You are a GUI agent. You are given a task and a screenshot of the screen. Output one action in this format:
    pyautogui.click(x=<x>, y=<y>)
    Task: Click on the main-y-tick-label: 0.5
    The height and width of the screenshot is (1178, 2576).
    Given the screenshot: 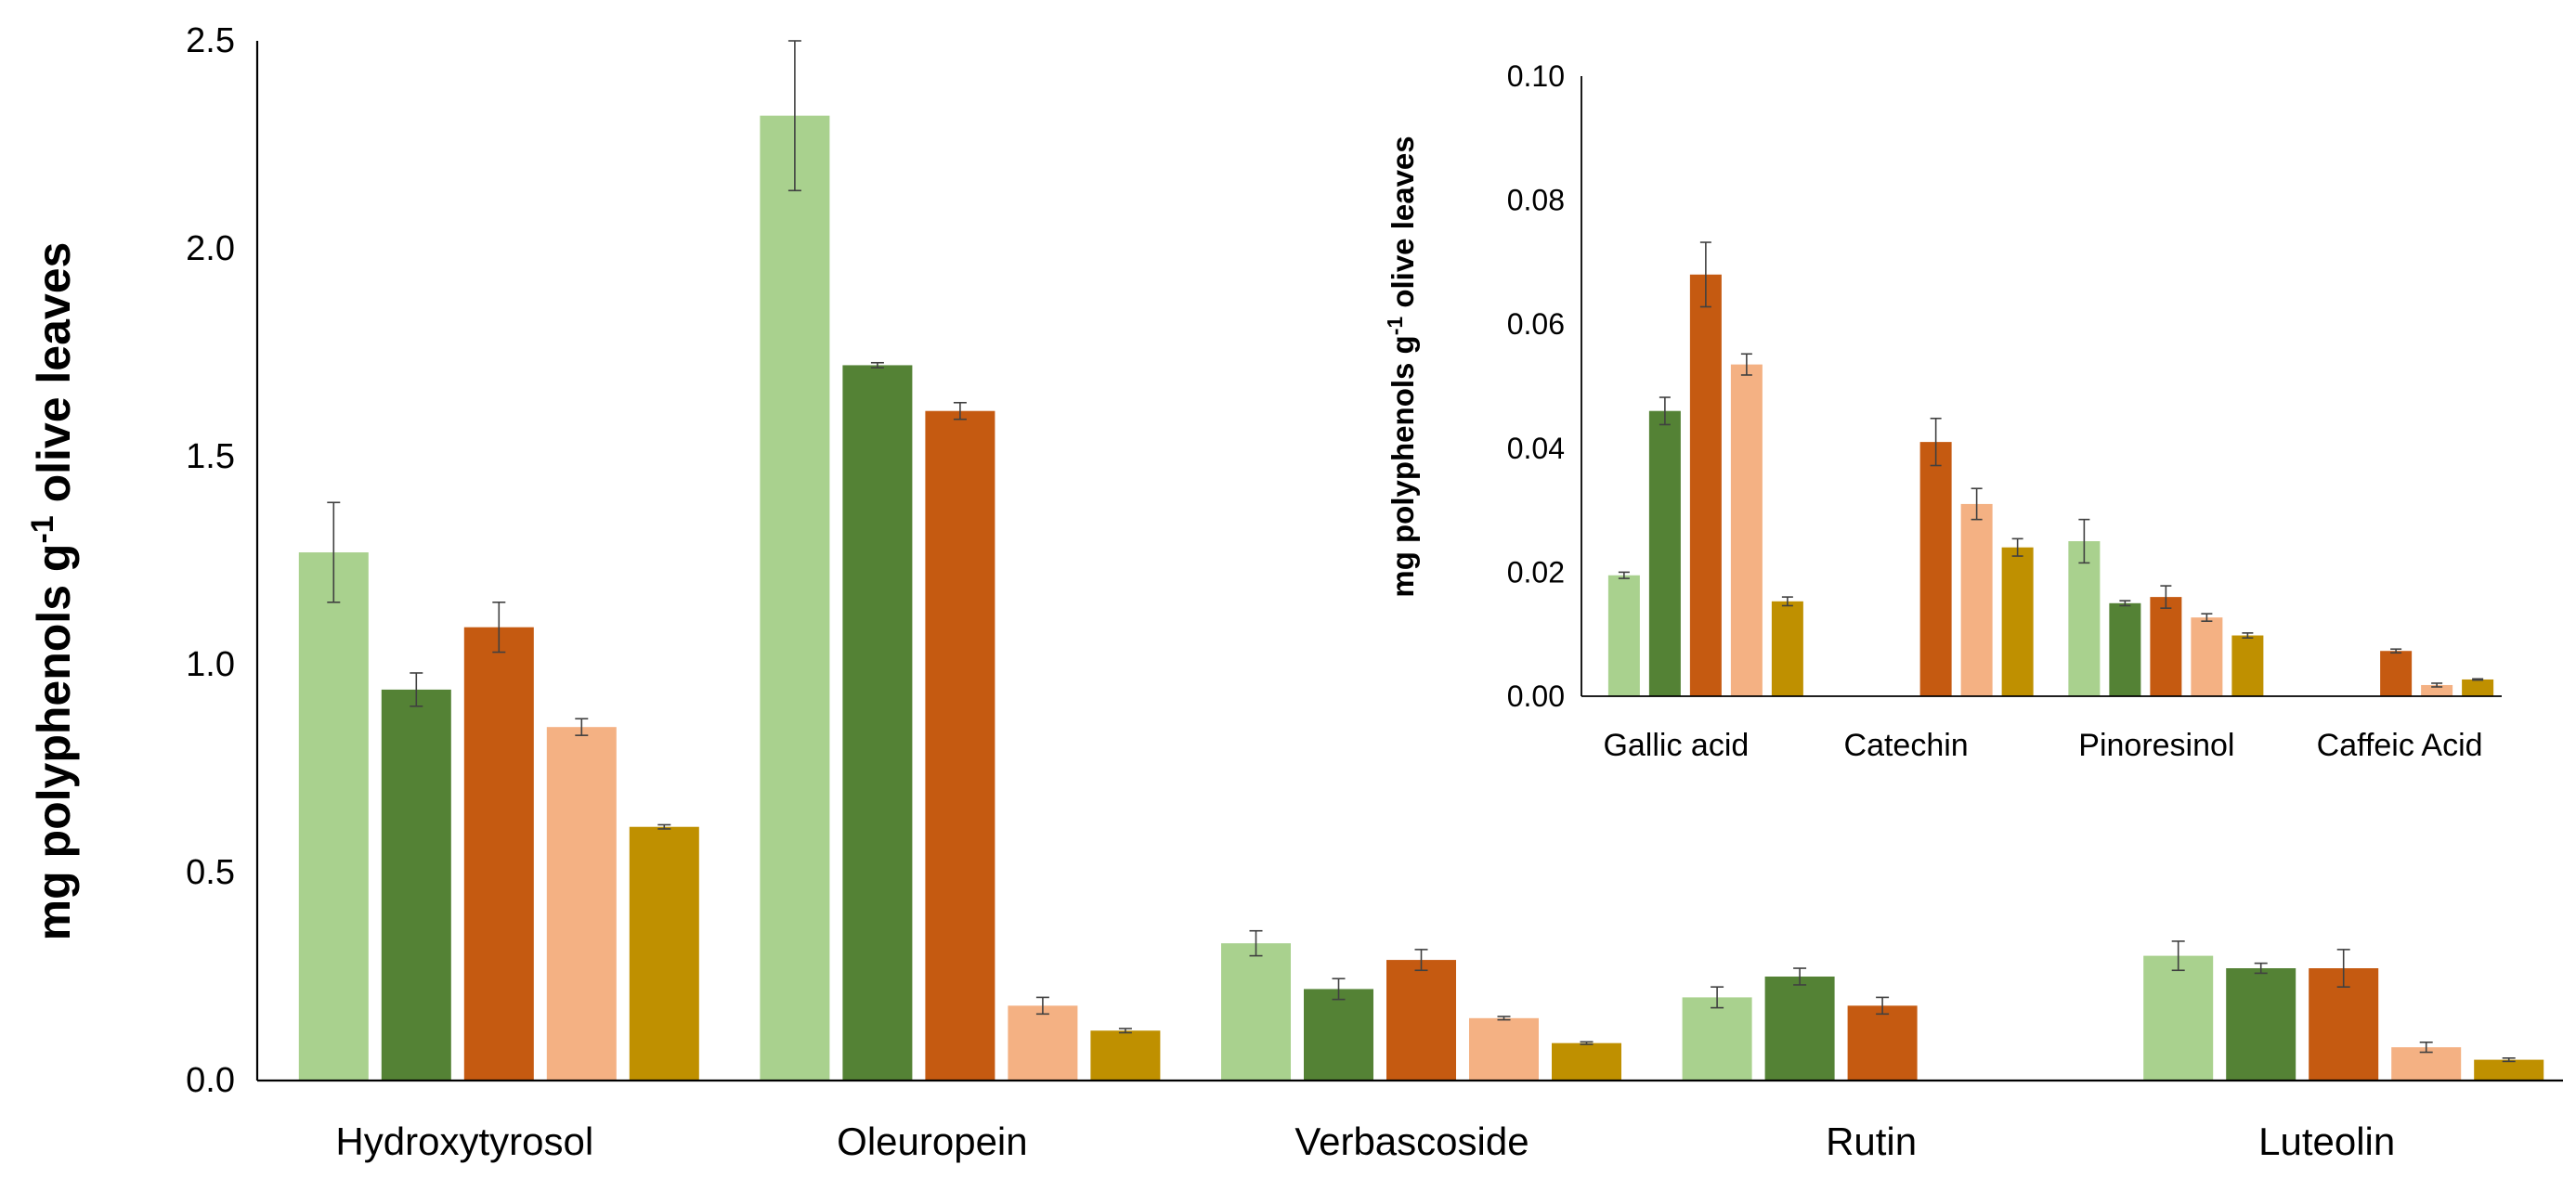 What is the action you would take?
    pyautogui.click(x=210, y=872)
    